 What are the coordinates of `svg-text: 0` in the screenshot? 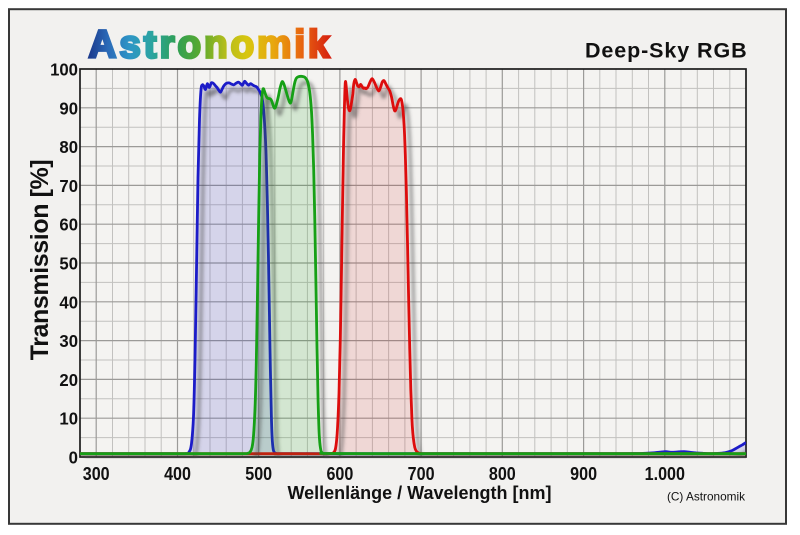 It's located at (73, 457).